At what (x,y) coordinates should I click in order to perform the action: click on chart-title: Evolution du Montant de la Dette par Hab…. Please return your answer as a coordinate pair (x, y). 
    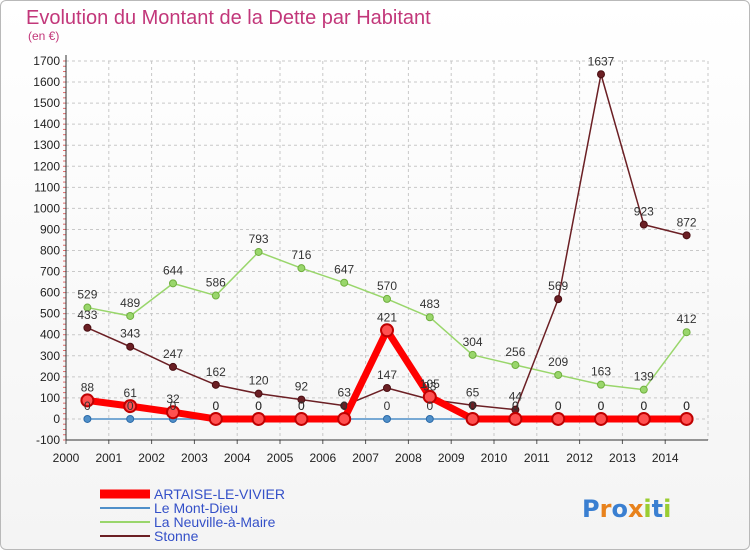
    Looking at the image, I should click on (228, 18).